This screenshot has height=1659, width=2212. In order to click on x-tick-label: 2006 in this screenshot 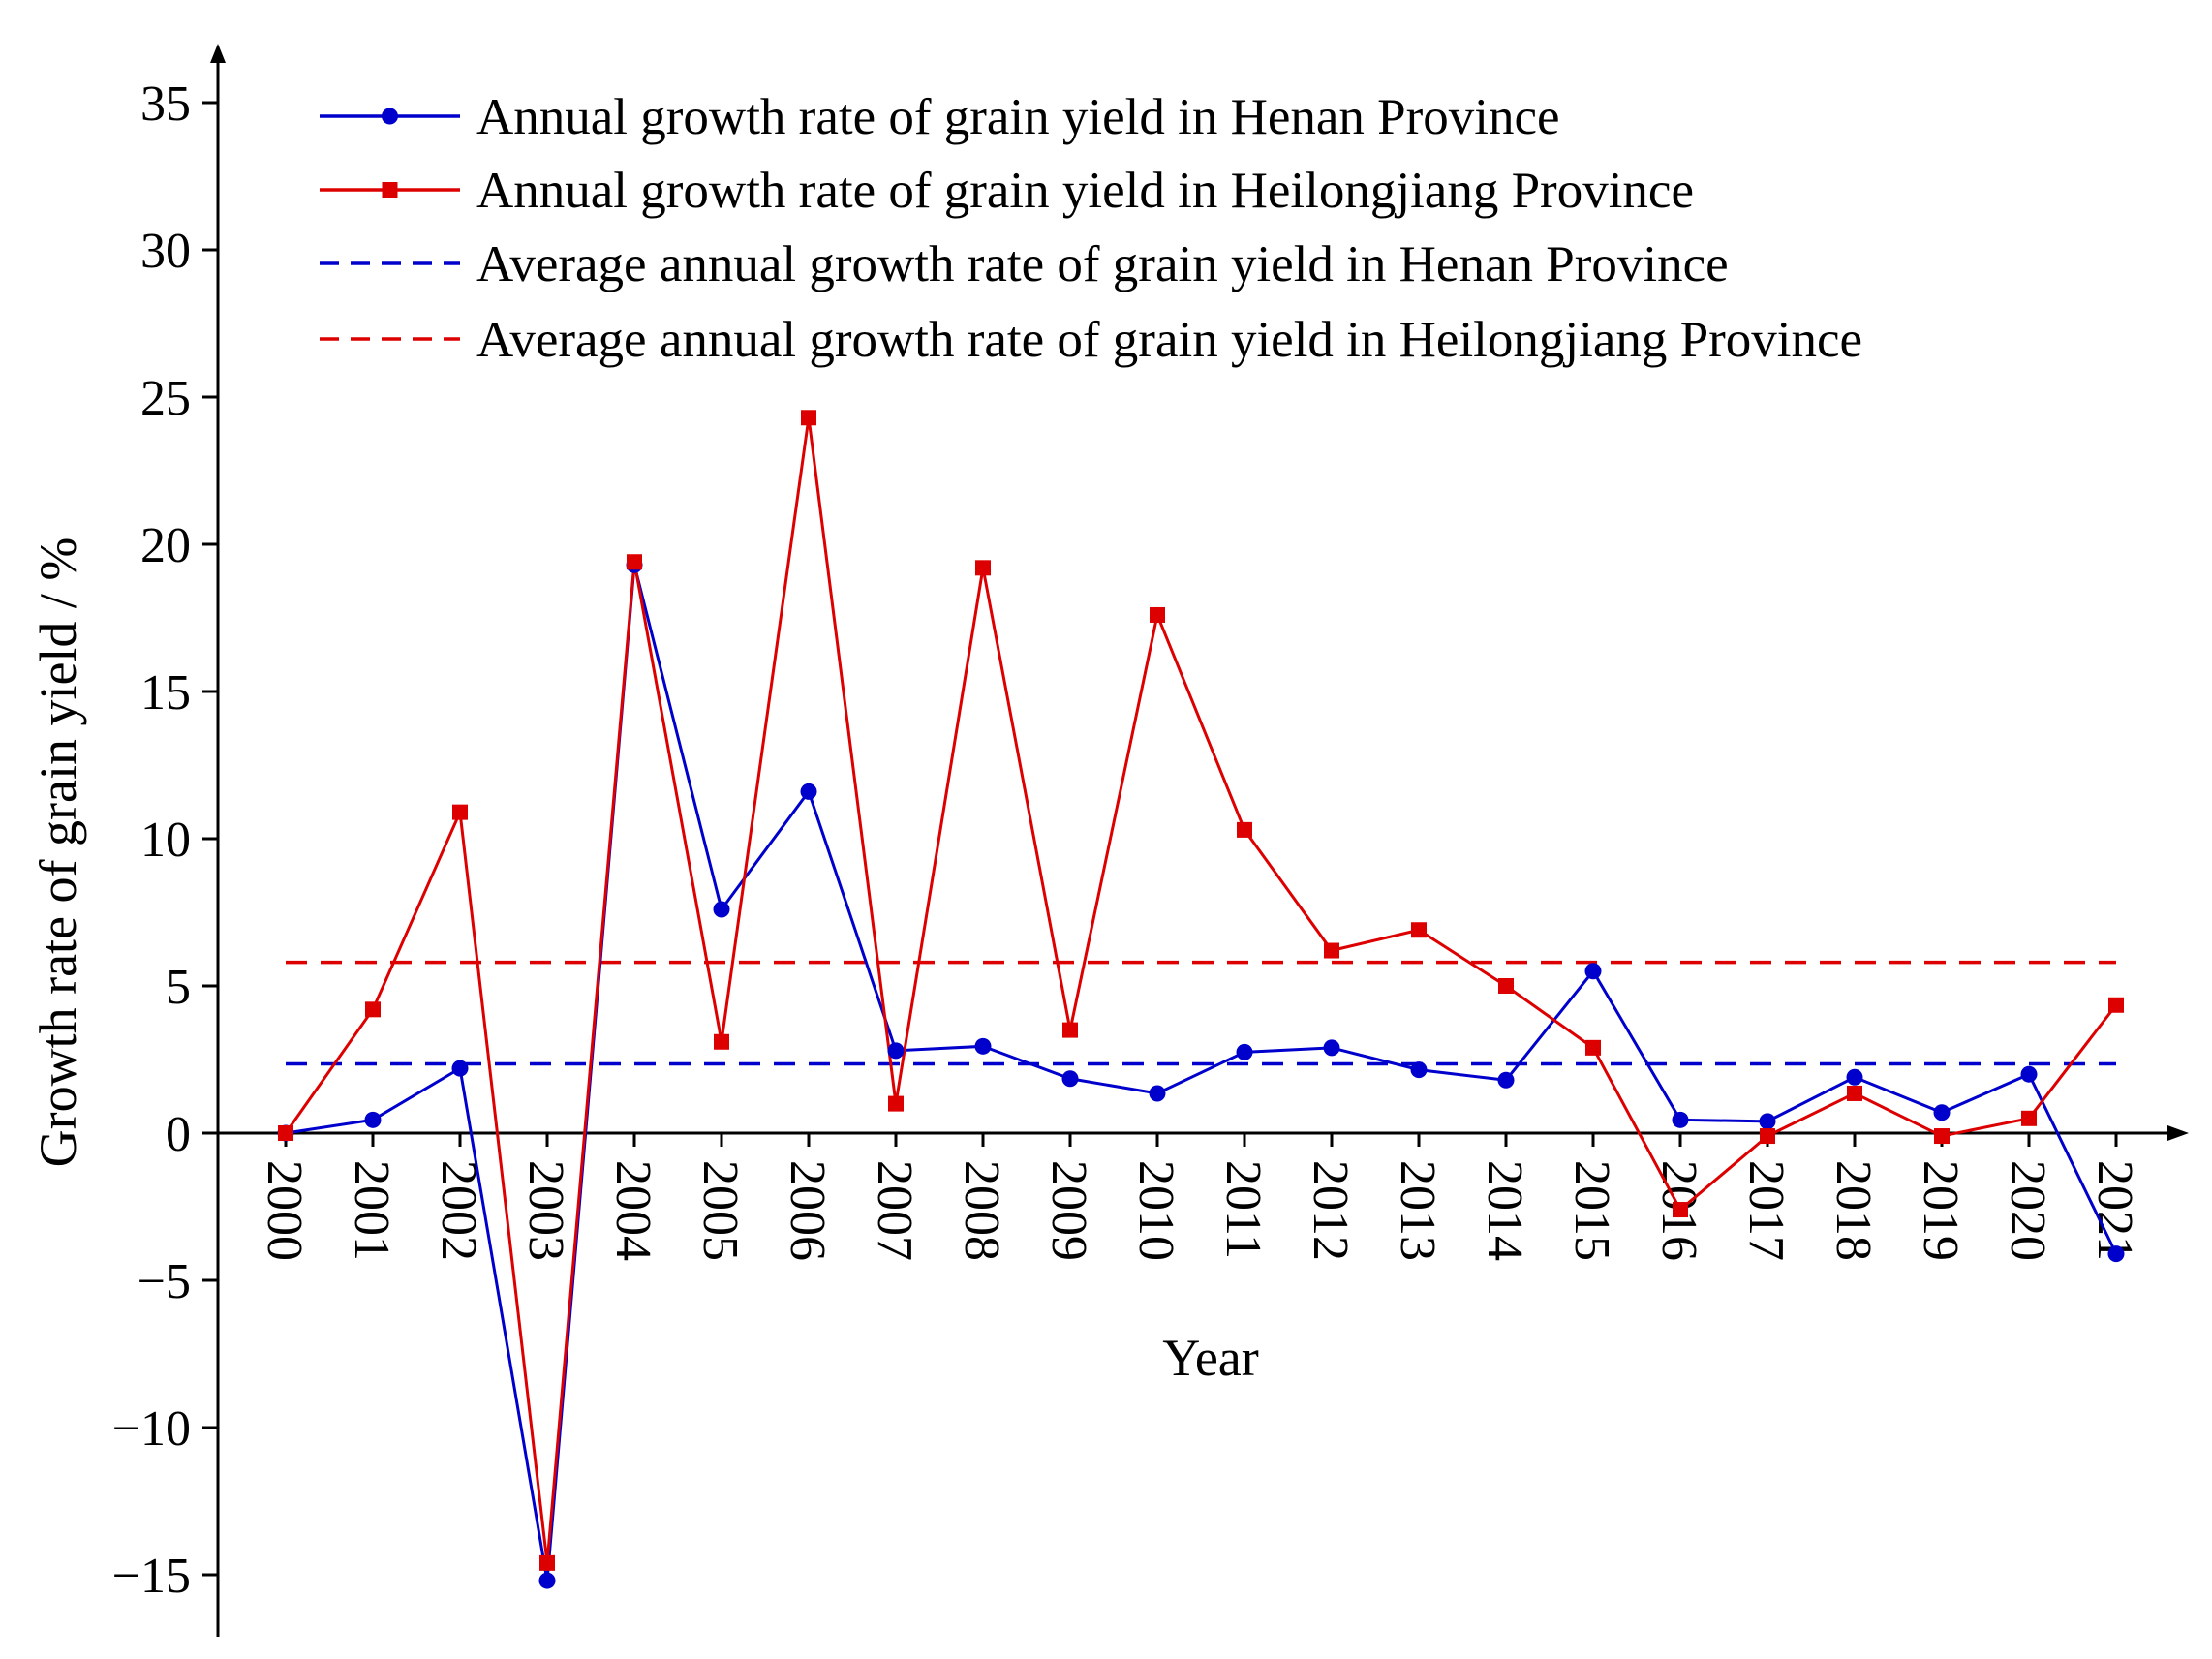, I will do `click(808, 1211)`.